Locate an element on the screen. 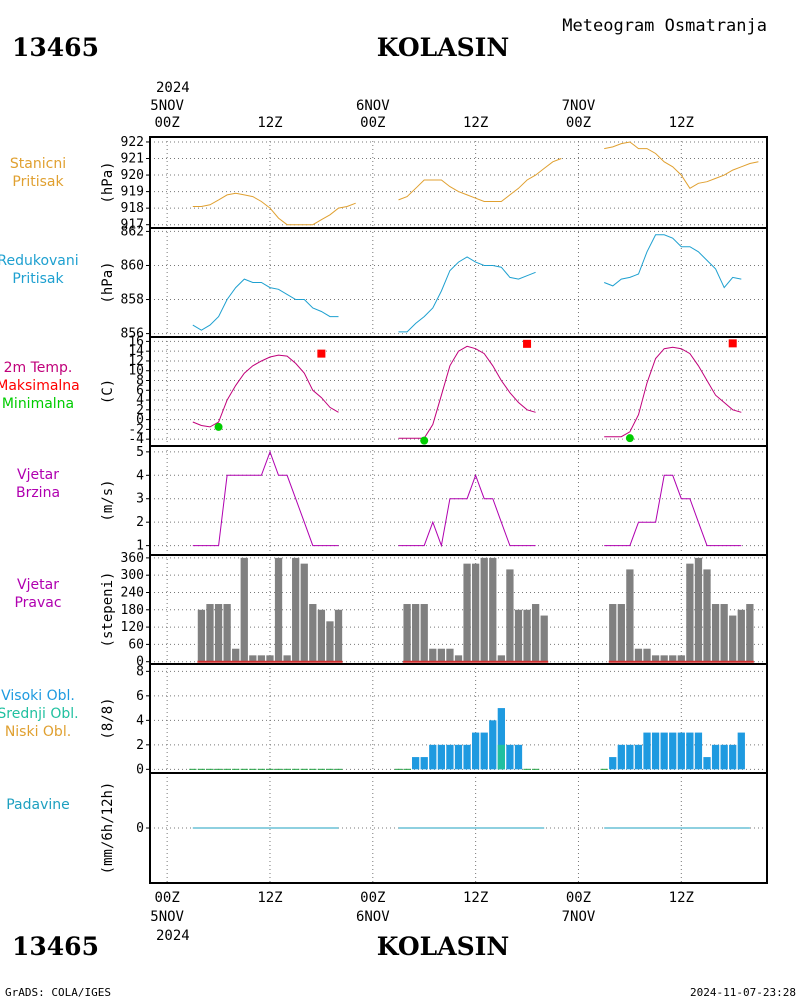 The image size is (800, 1000). top-day-label: 5NOV is located at coordinates (167, 106).